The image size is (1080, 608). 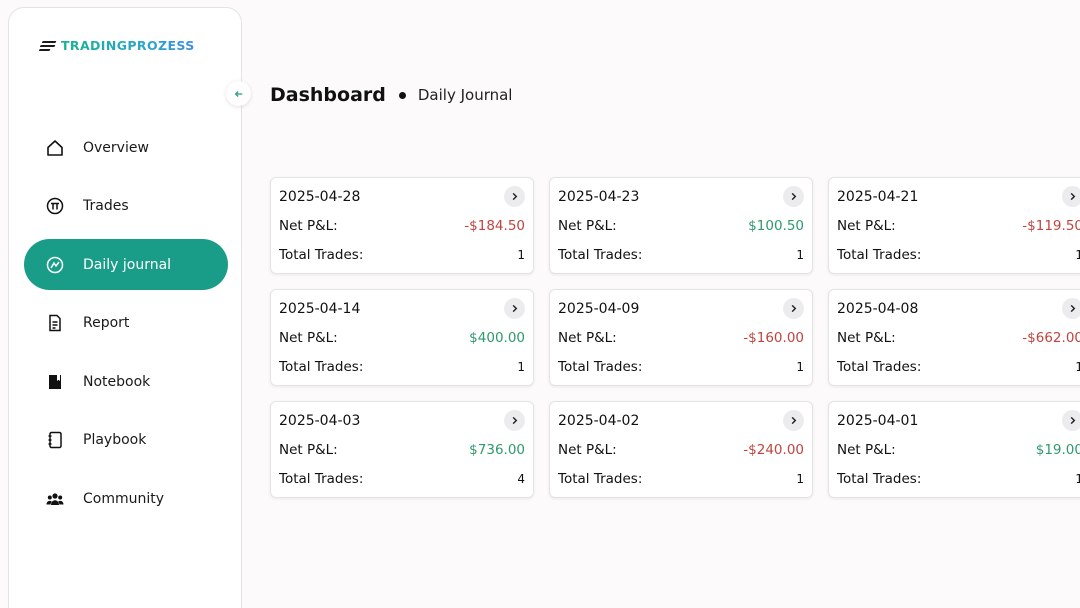 I want to click on sidebar-item-community: Community, so click(x=126, y=499).